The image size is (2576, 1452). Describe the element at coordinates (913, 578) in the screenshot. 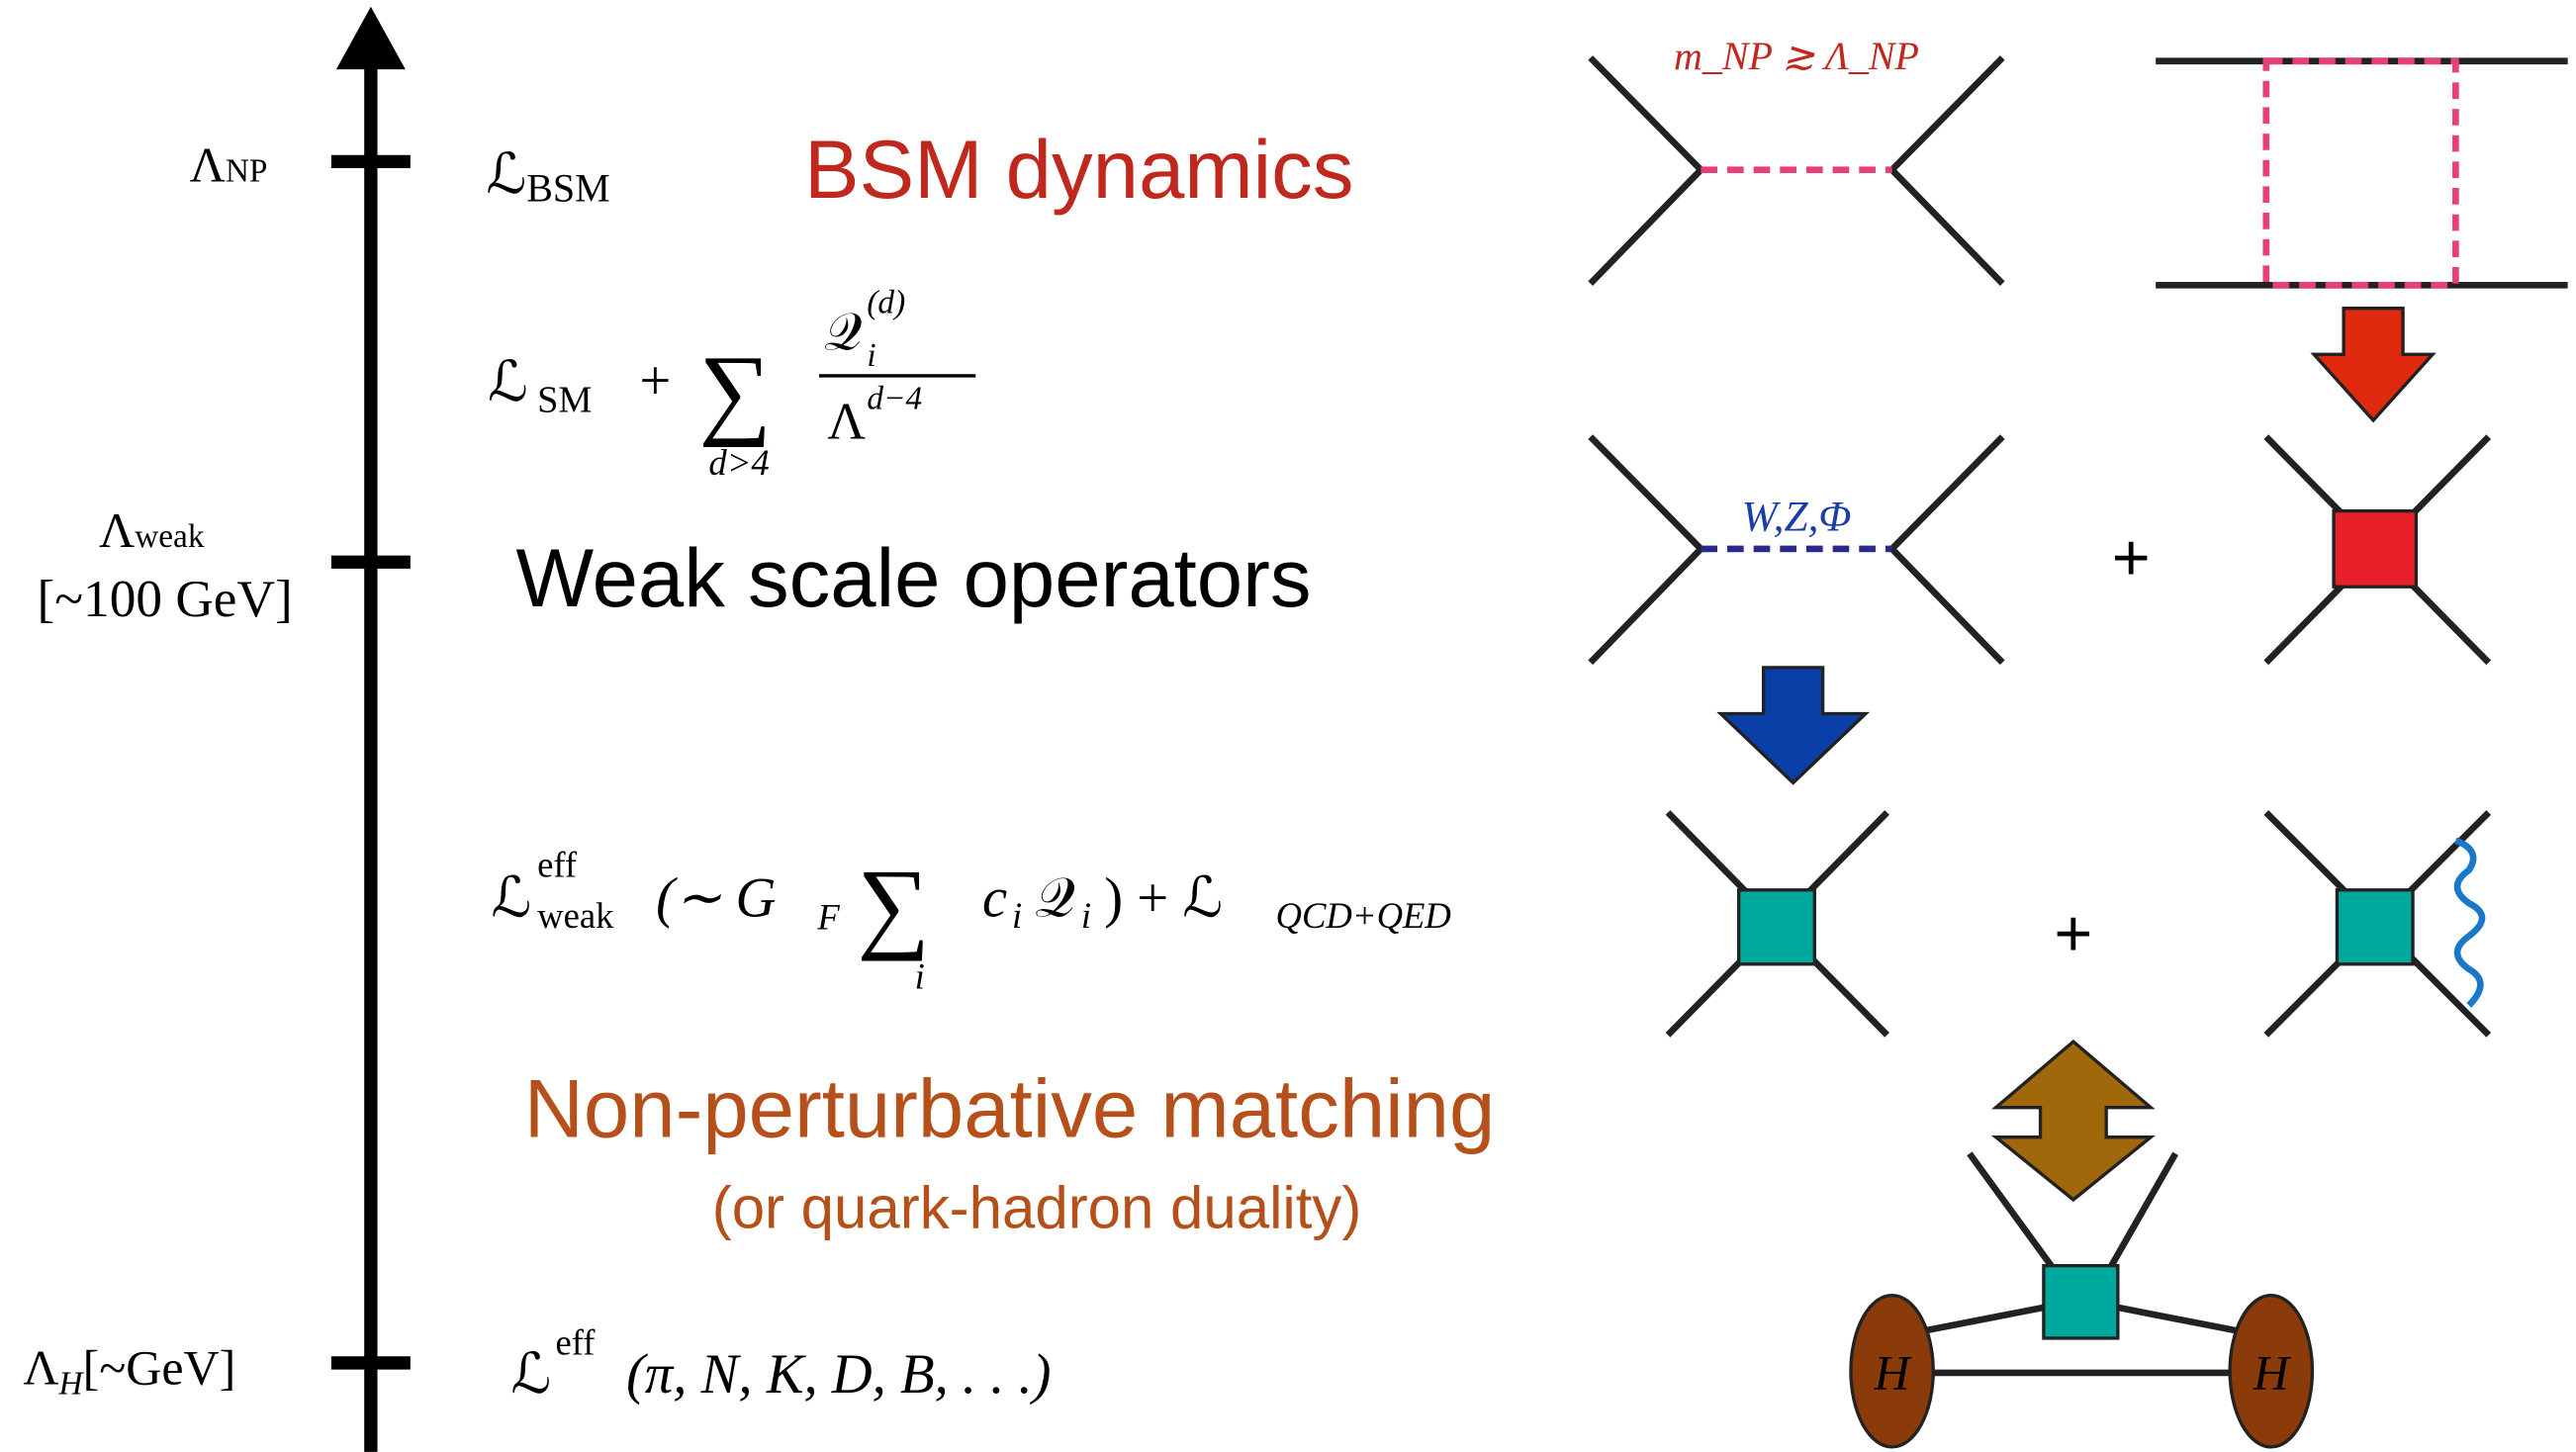

I see `heading: Weak scale operators` at that location.